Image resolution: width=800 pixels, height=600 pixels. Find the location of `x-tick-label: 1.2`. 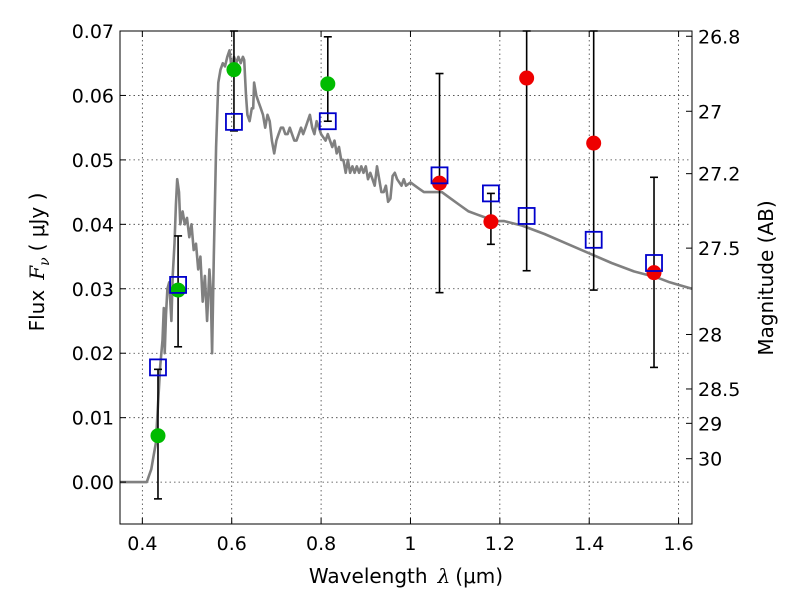

x-tick-label: 1.2 is located at coordinates (500, 544).